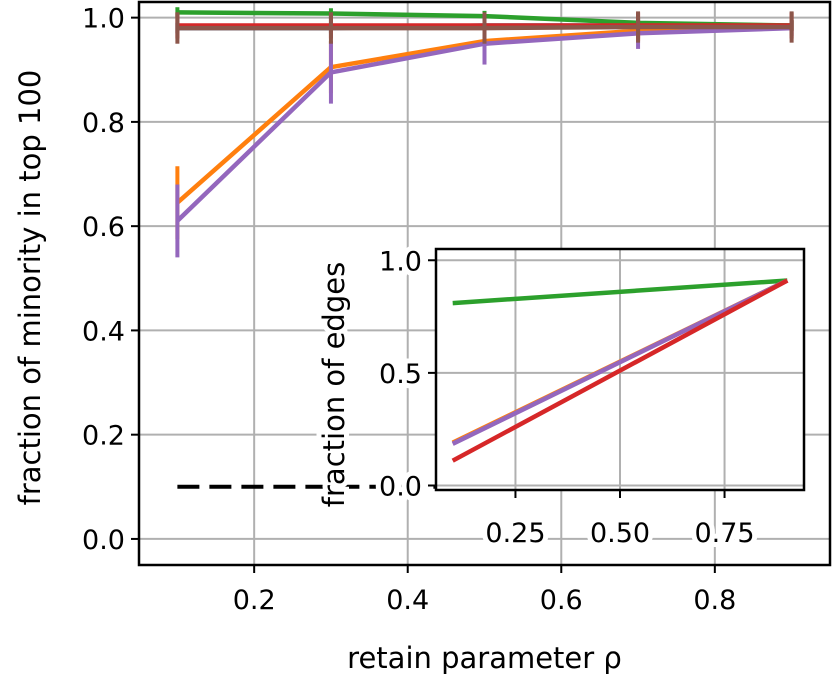  What do you see at coordinates (103, 19) in the screenshot?
I see `main-y-tick-label: 1.0` at bounding box center [103, 19].